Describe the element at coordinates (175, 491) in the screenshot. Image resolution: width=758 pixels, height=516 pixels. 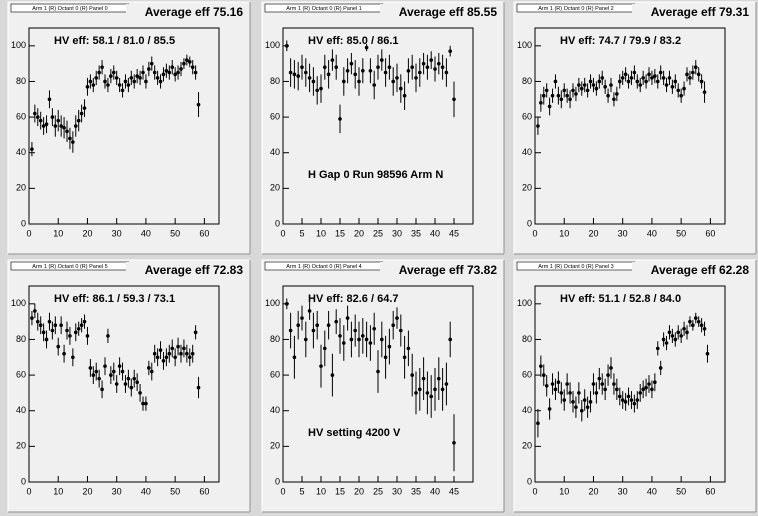
I see `x-tick-label: 50` at that location.